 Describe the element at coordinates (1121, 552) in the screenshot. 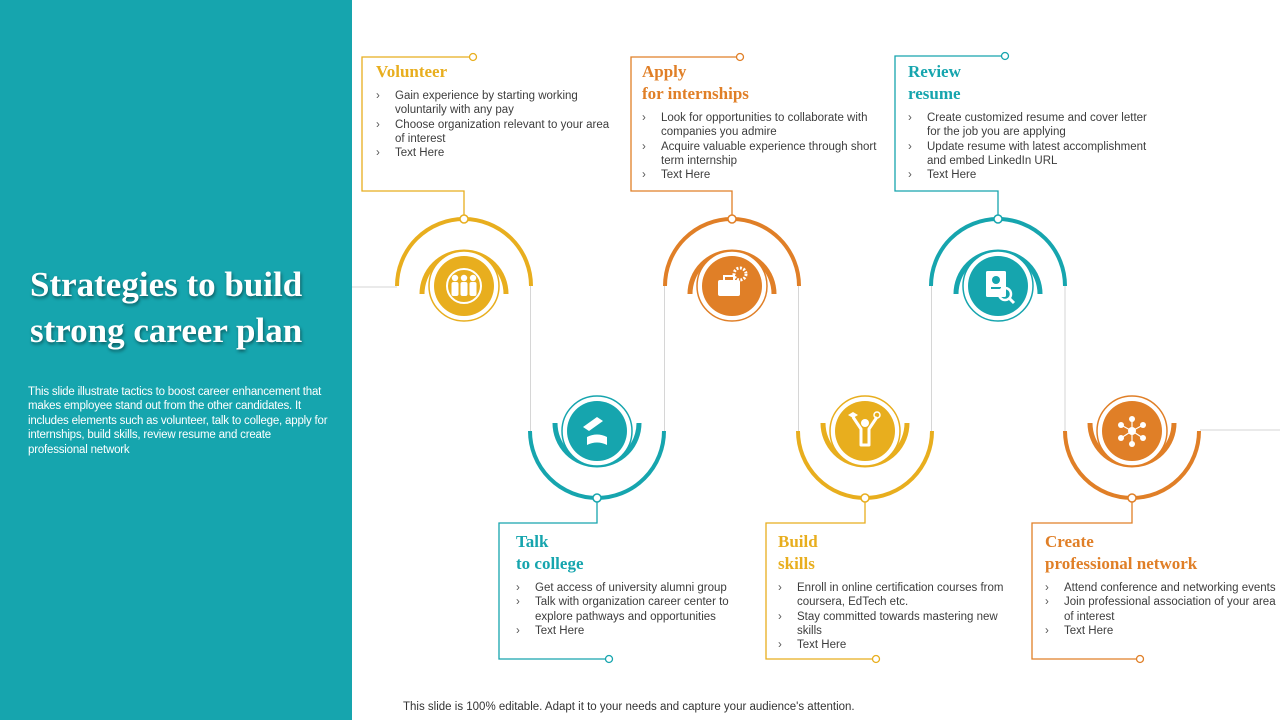

I see `stage-heading: Create professional network` at that location.